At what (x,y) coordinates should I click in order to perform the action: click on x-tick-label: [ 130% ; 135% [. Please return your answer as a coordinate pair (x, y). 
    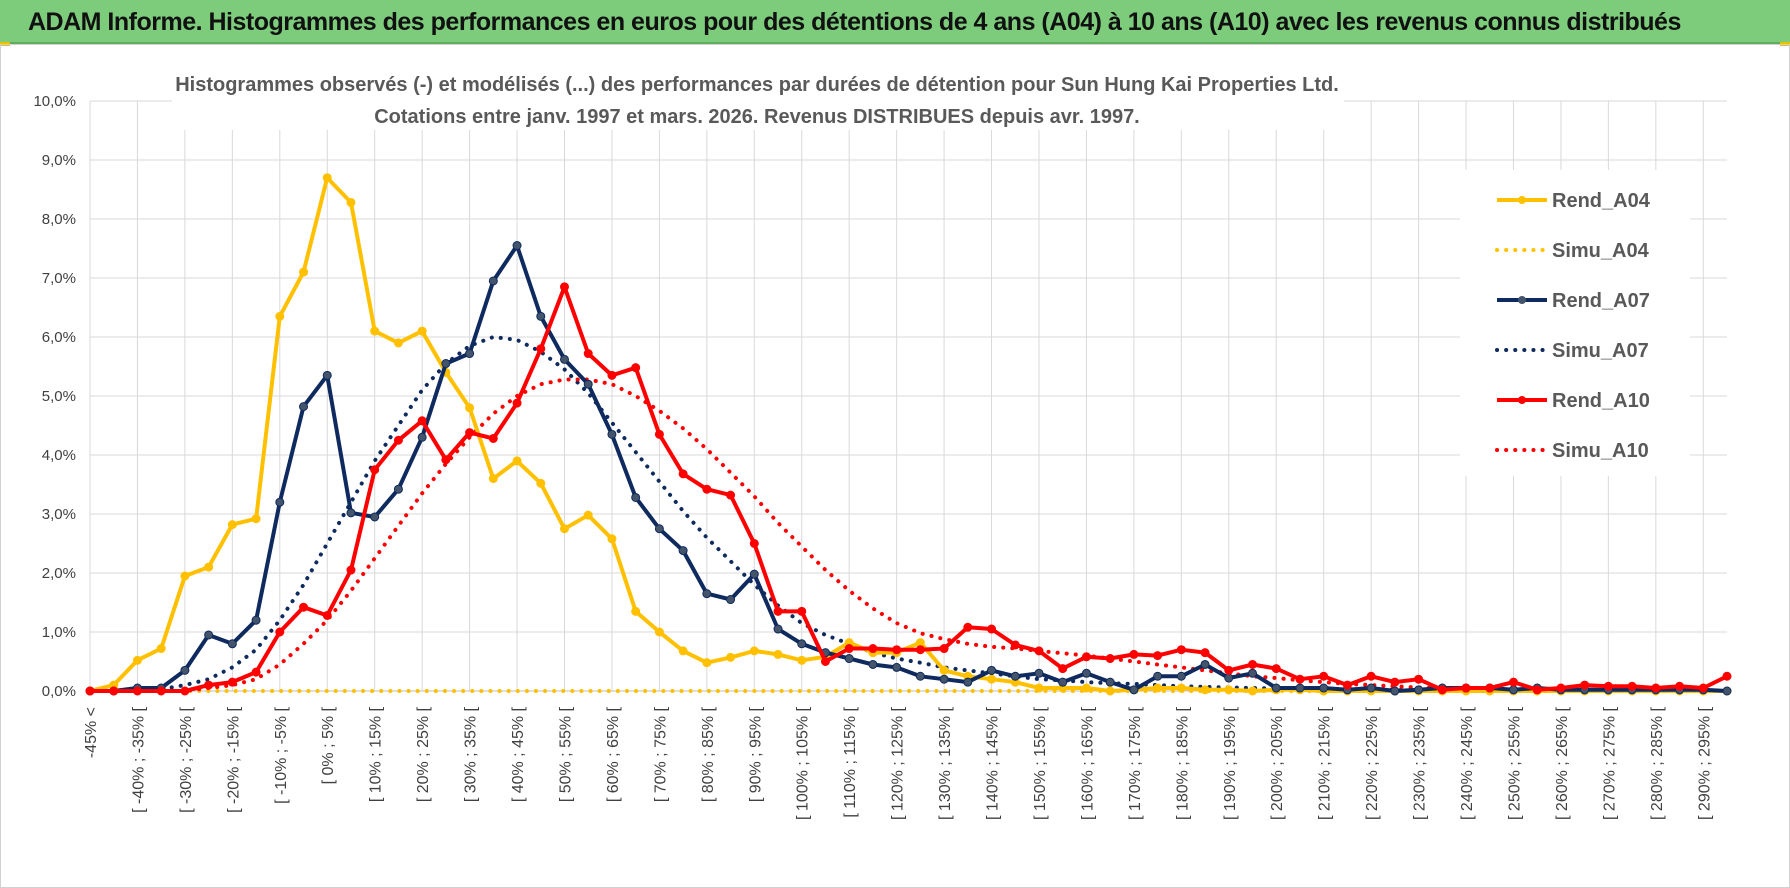
    Looking at the image, I should click on (945, 763).